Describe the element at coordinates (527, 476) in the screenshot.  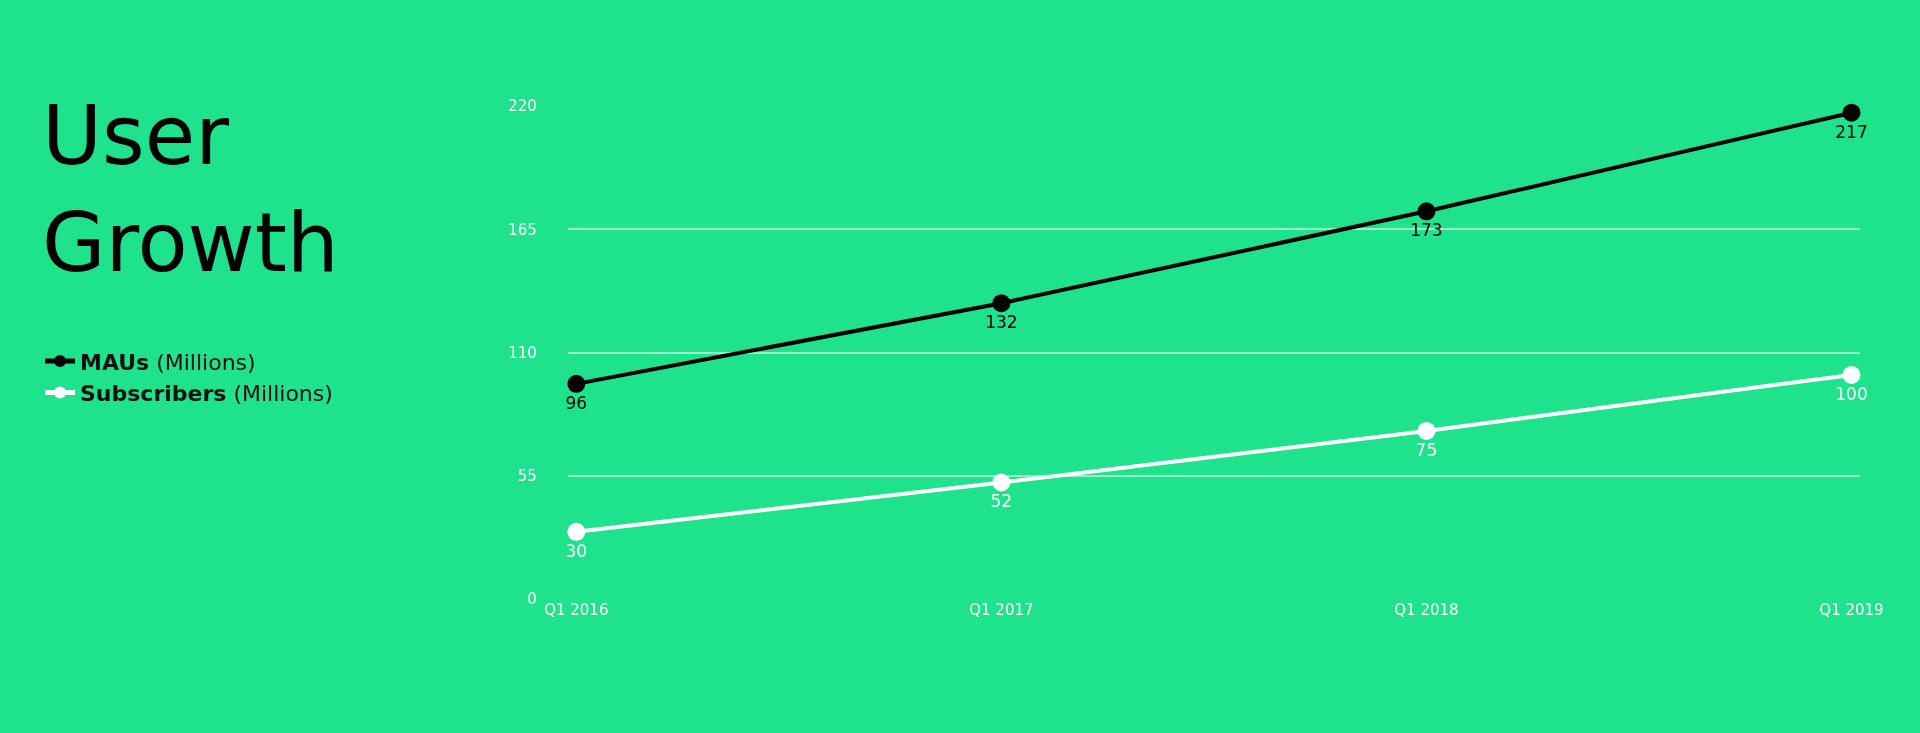
I see `y-tick-label: 55` at that location.